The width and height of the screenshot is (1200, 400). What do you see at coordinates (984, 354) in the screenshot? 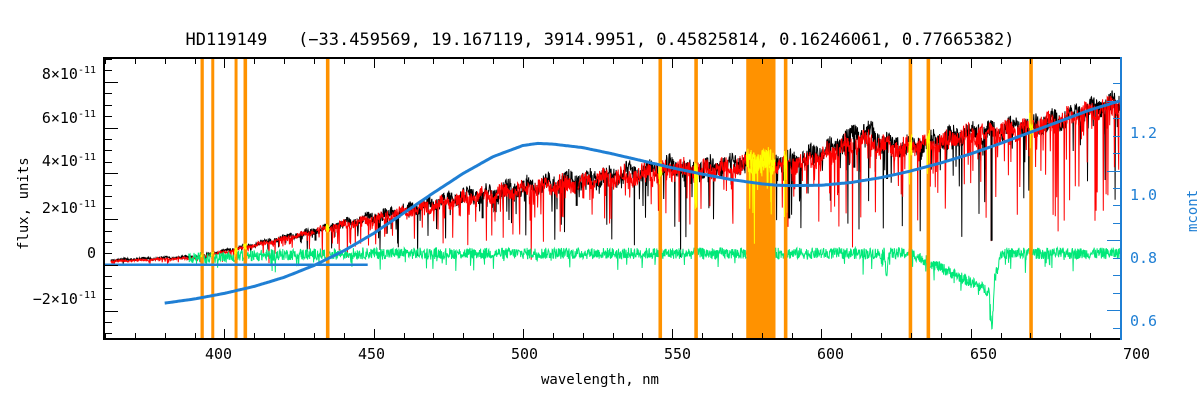
I see `x-tick-label-650: 650` at bounding box center [984, 354].